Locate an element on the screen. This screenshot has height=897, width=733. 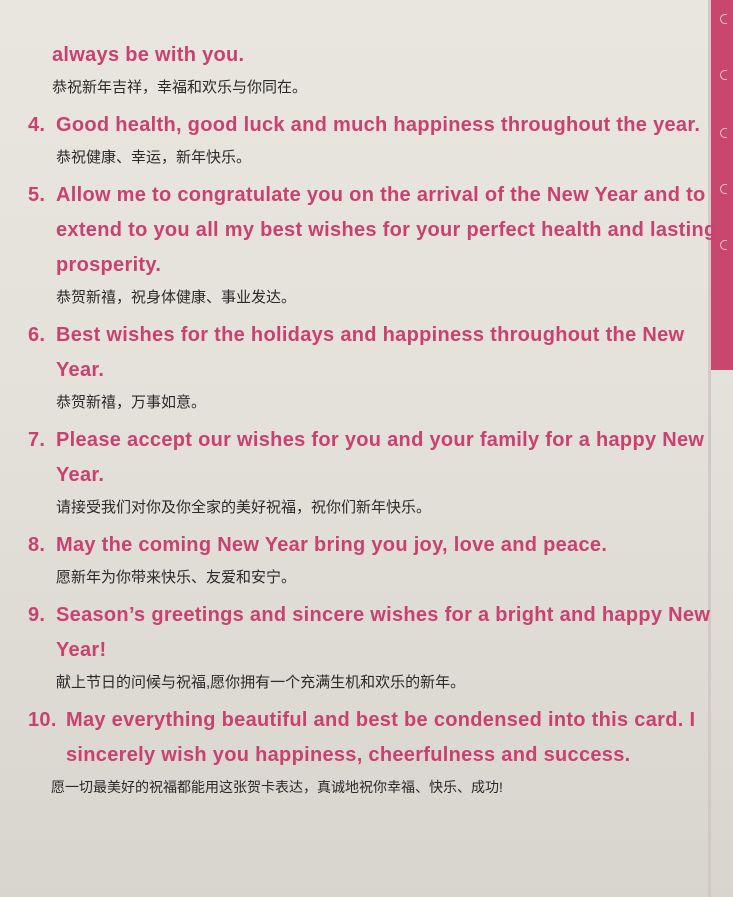
greeting-english-text: always be with you. is located at coordinates (148, 55).